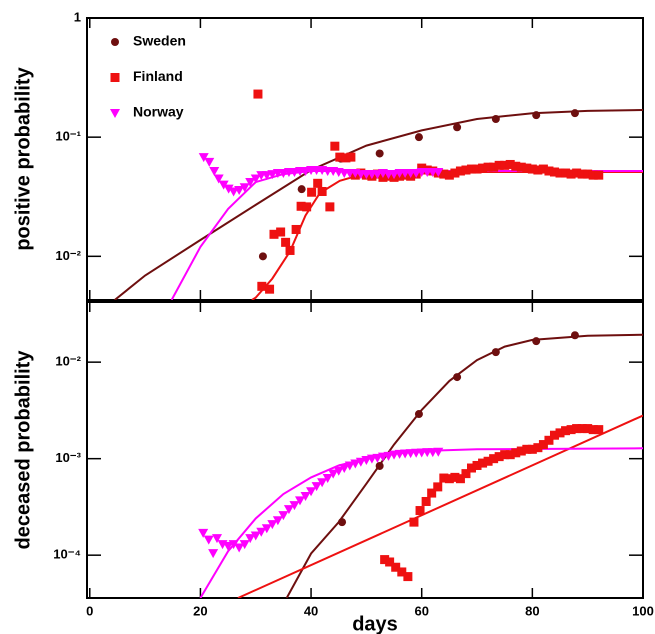 This screenshot has height=634, width=655. I want to click on y-axis-label: deceased probability, so click(23, 450).